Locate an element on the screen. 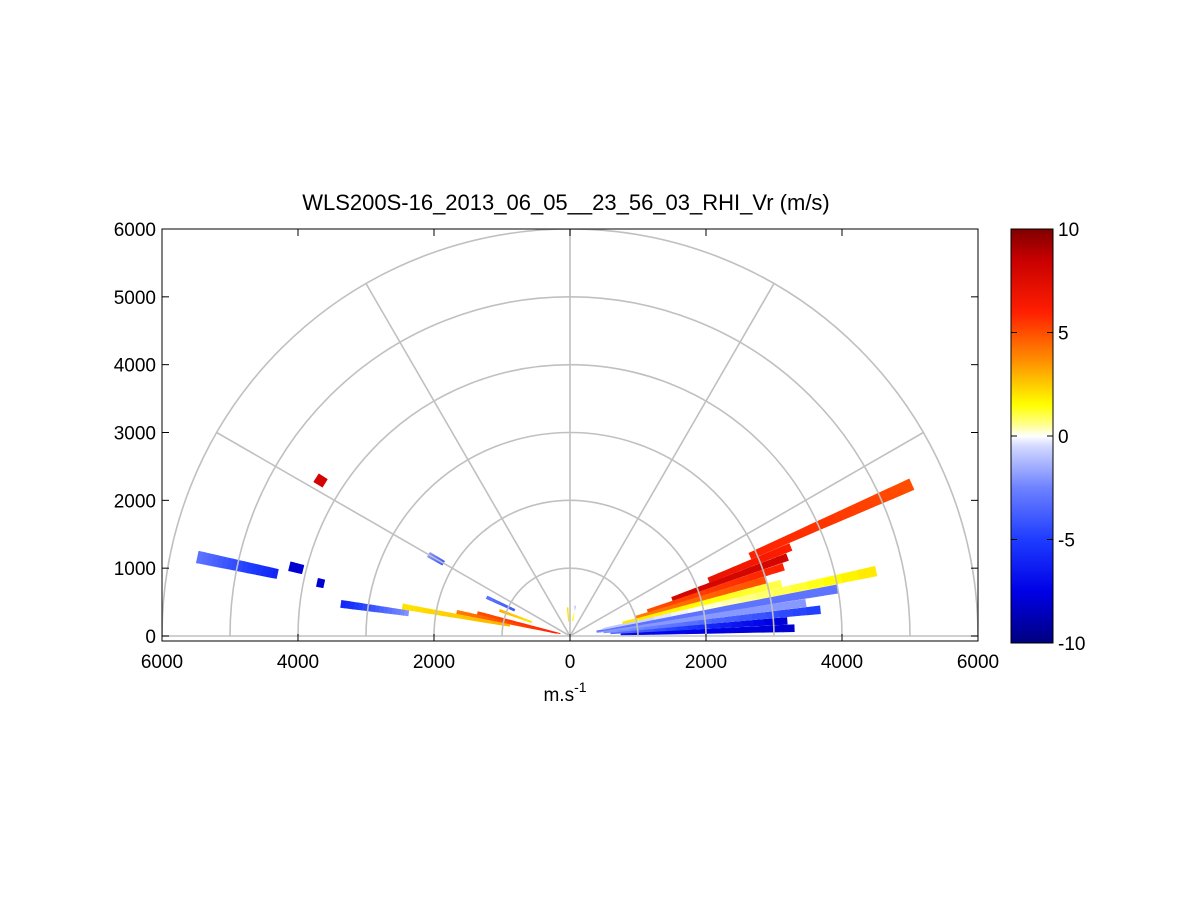 Image resolution: width=1201 pixels, height=901 pixels. y-tick-label: 0 is located at coordinates (150, 637).